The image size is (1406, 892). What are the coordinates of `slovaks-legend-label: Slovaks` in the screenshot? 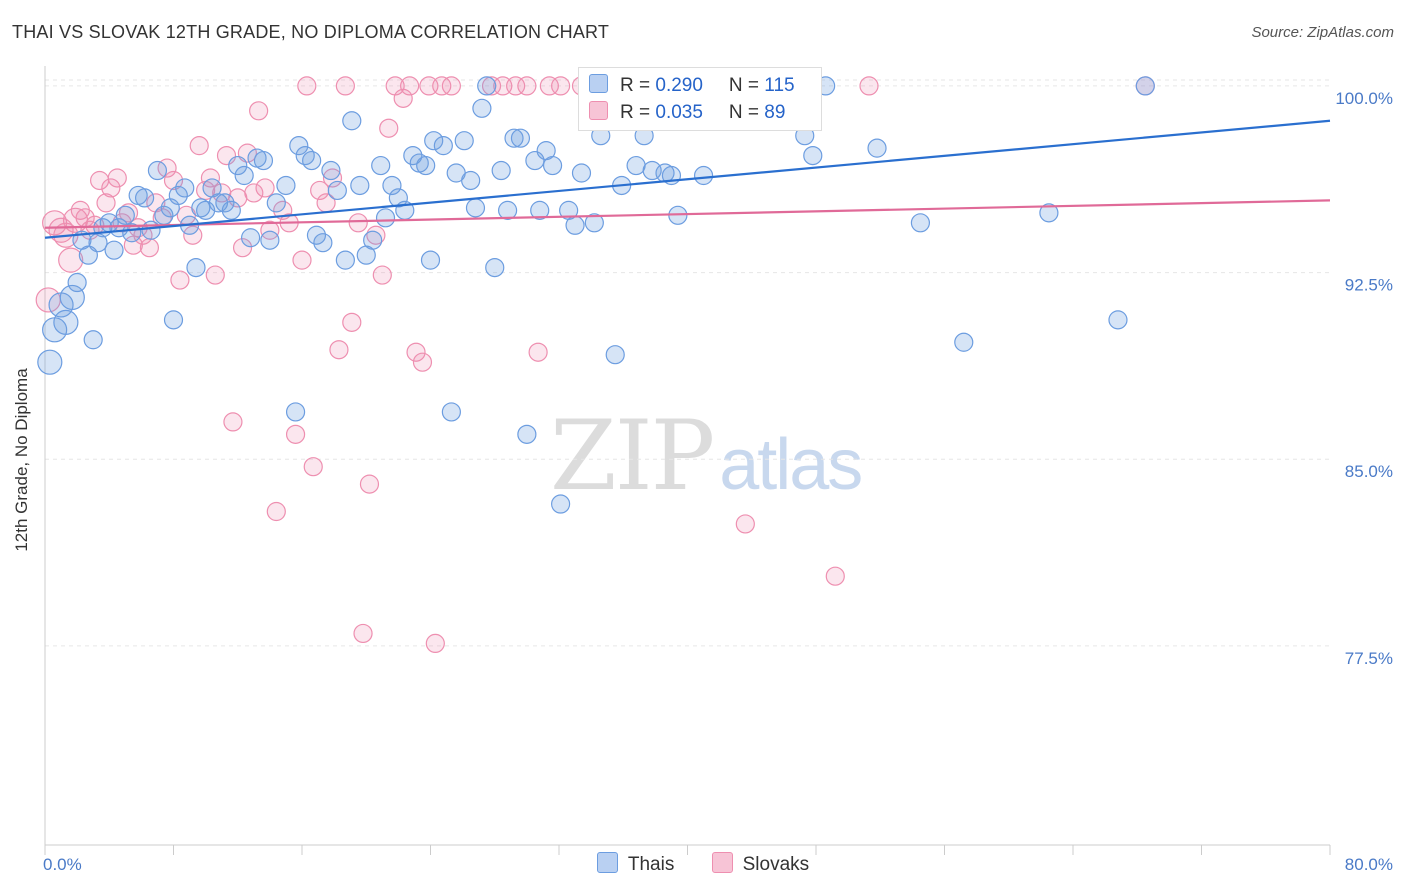 It's located at (776, 864).